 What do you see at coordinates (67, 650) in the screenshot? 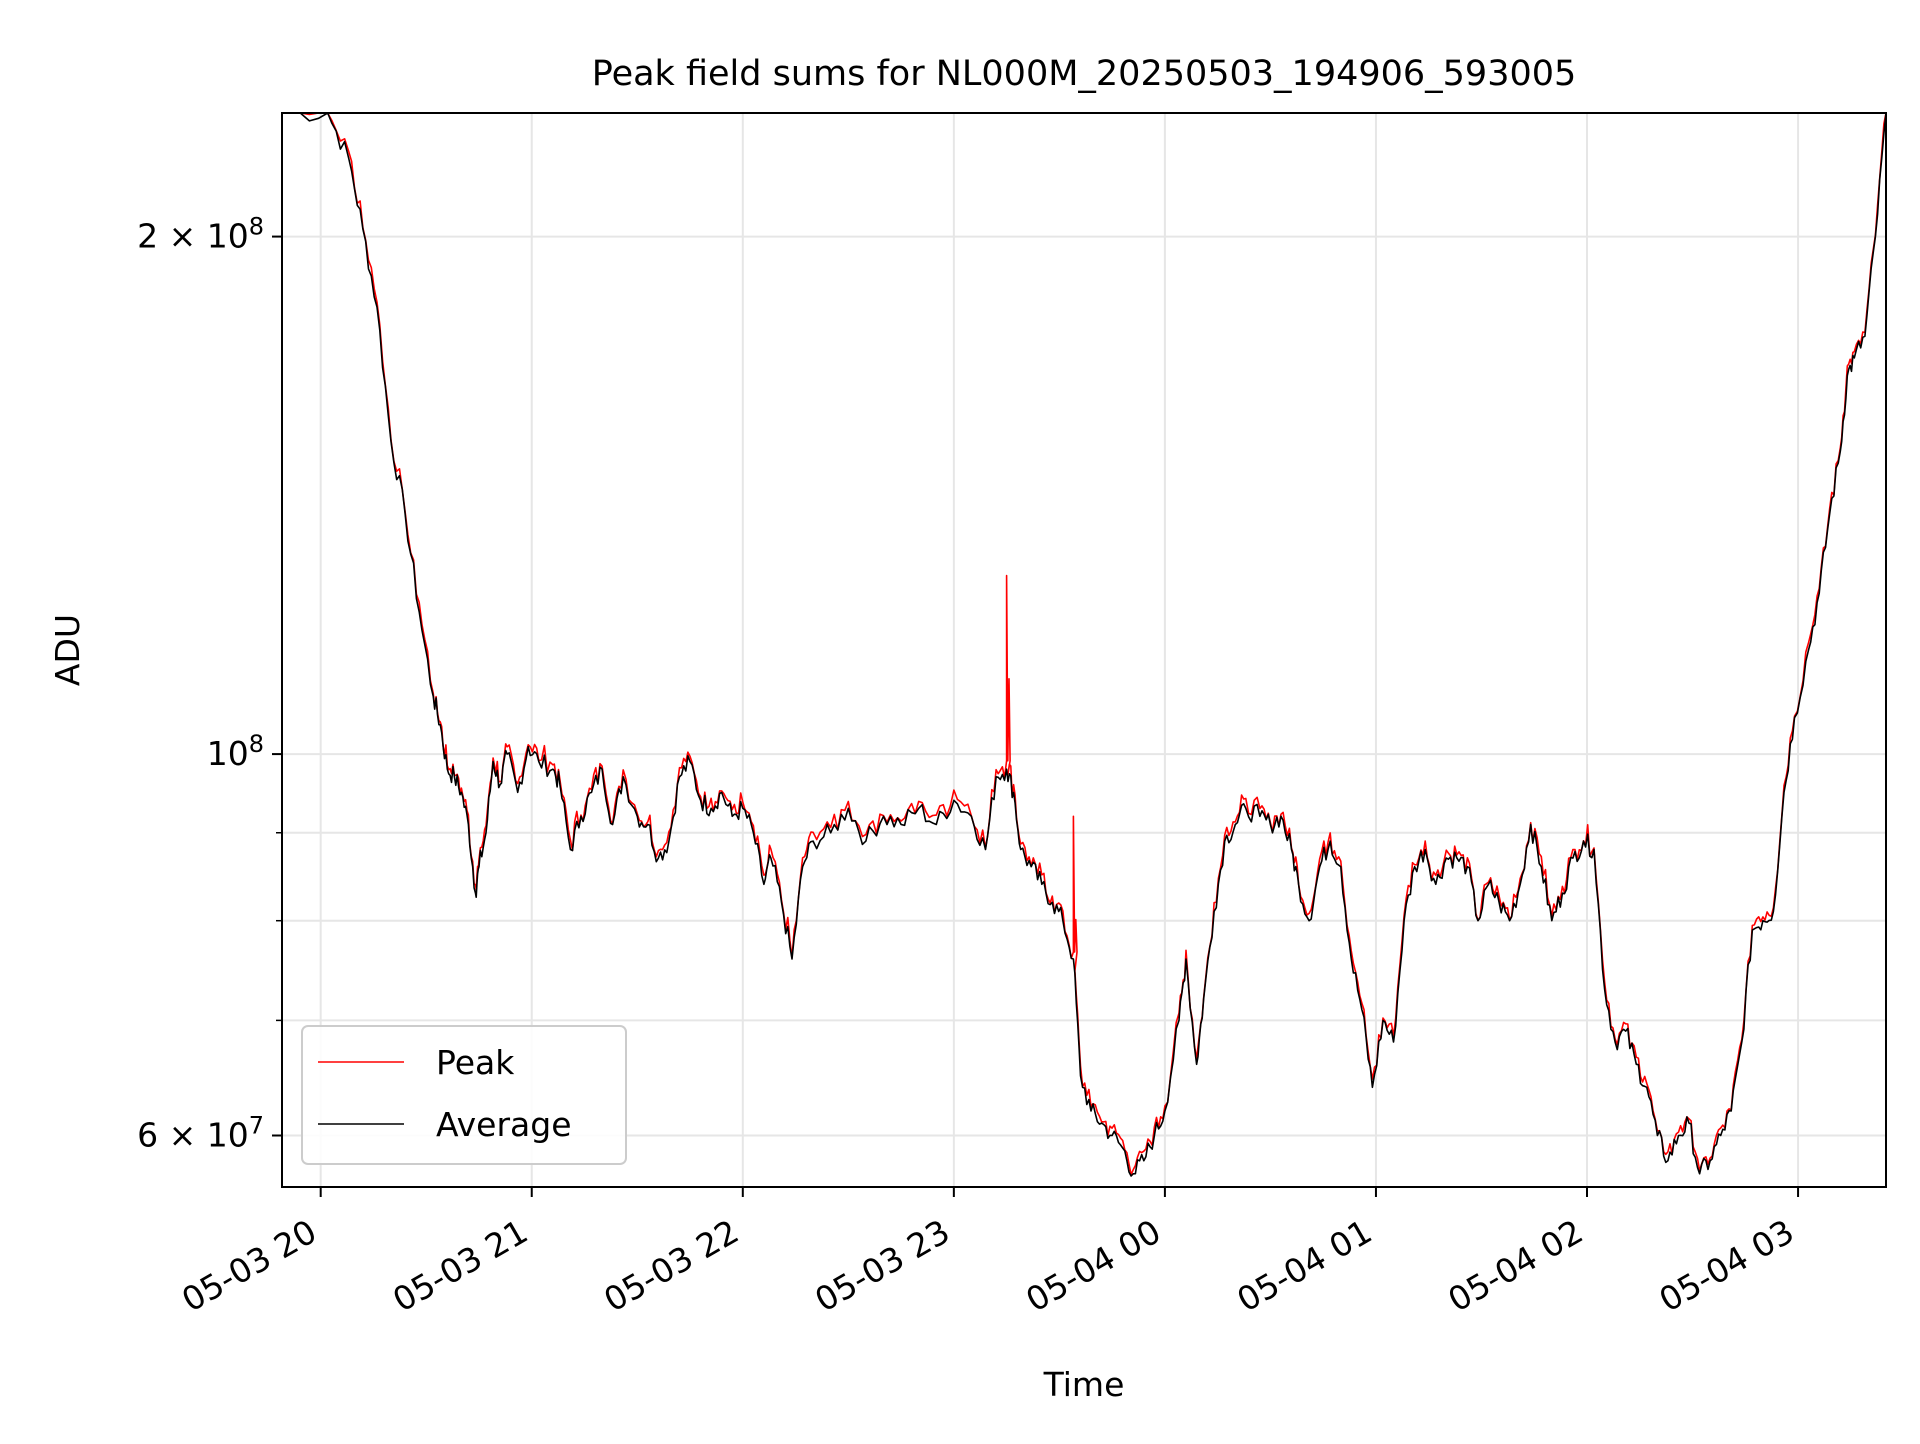
I see `y-axis-label: ADU` at bounding box center [67, 650].